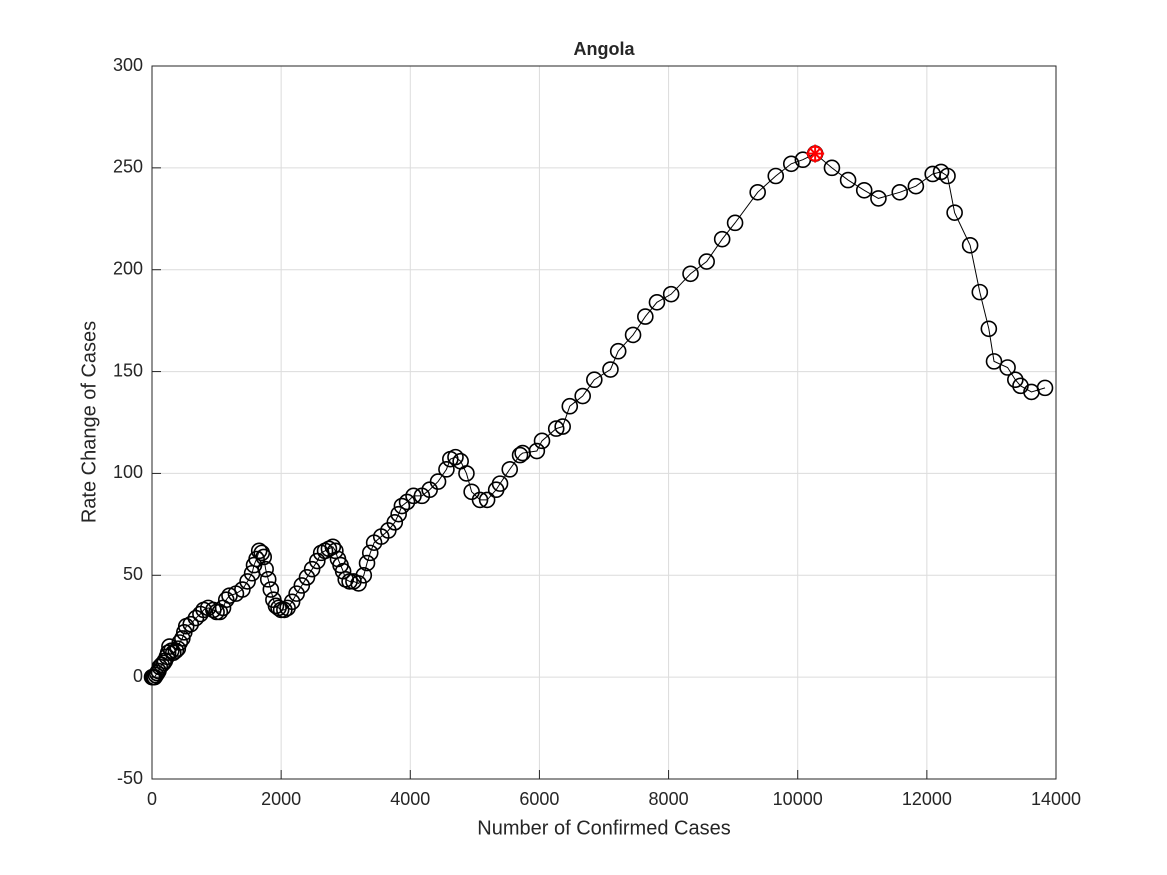 The width and height of the screenshot is (1167, 875). I want to click on x-tick-label: 6000, so click(539, 799).